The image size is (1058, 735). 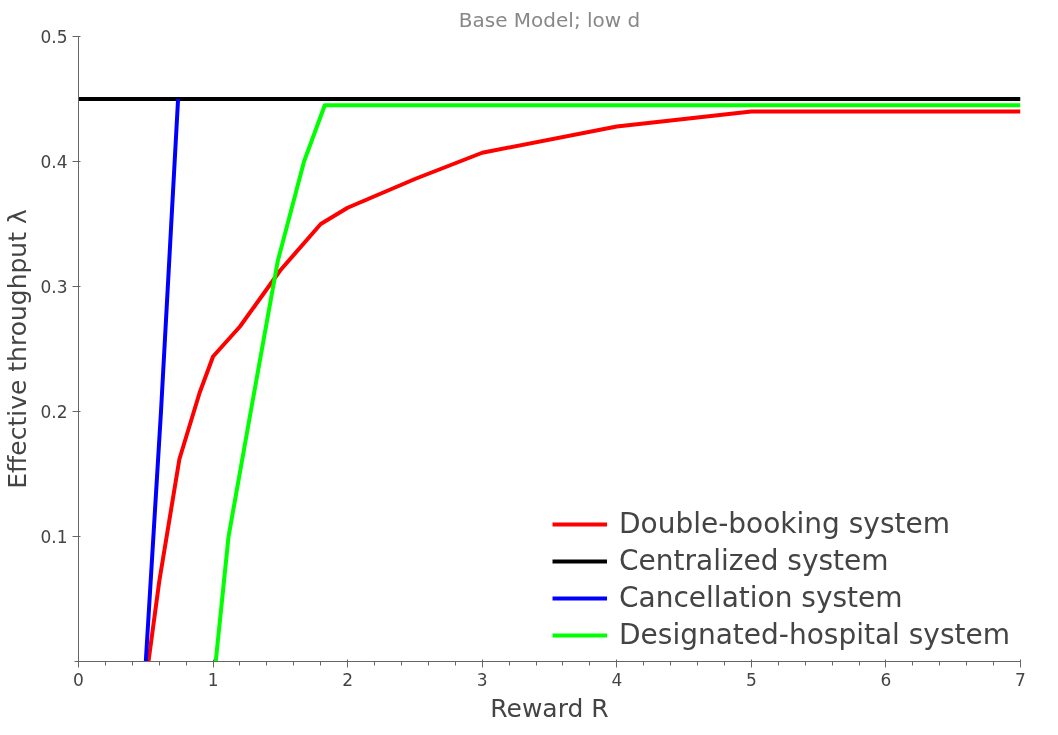 I want to click on y-tick-label: 0.3, so click(x=54, y=287).